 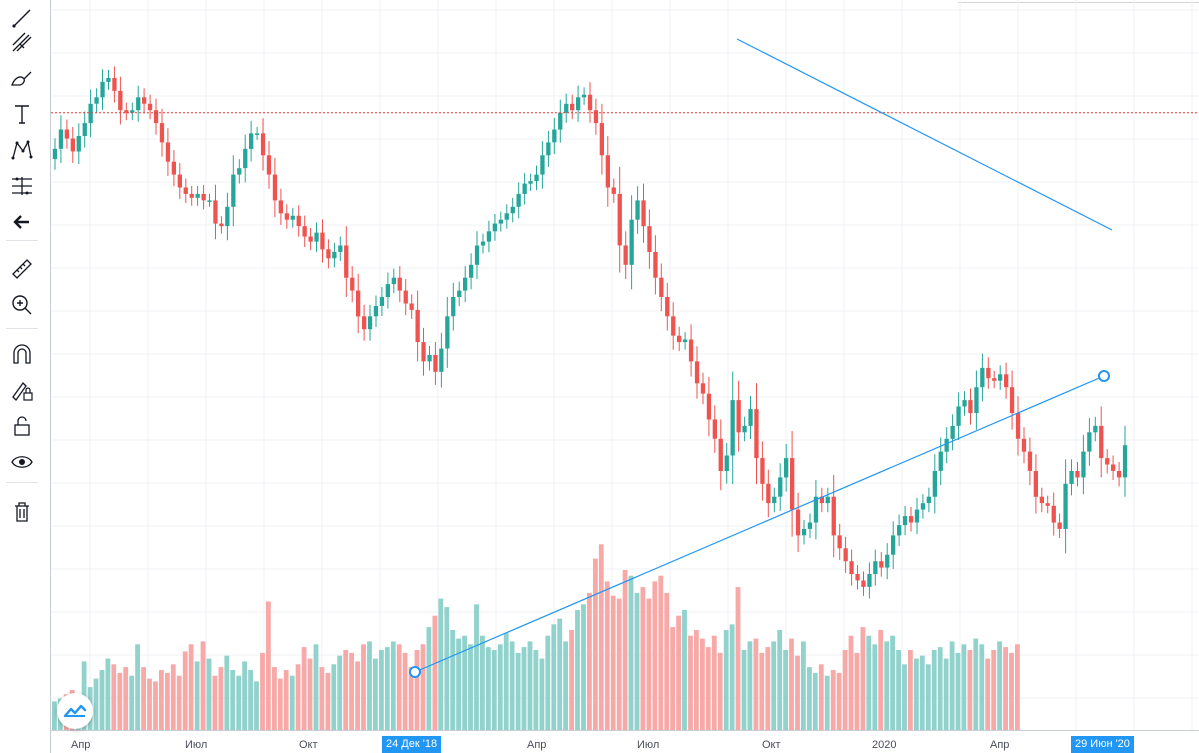 What do you see at coordinates (22, 328) in the screenshot?
I see `toolbar-separator` at bounding box center [22, 328].